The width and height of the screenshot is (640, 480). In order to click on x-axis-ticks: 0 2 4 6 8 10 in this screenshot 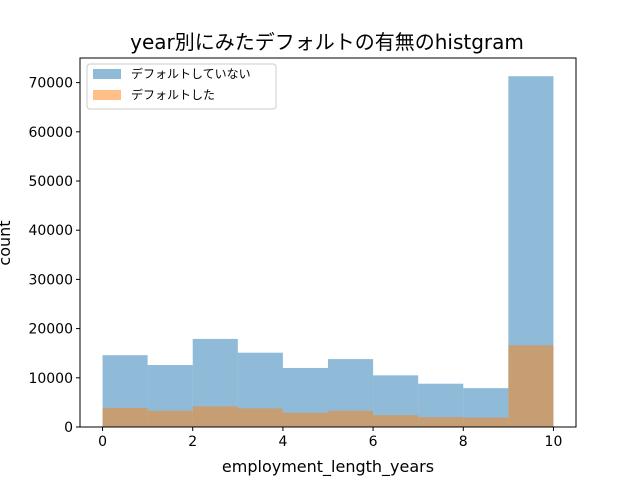, I will do `click(330, 438)`.